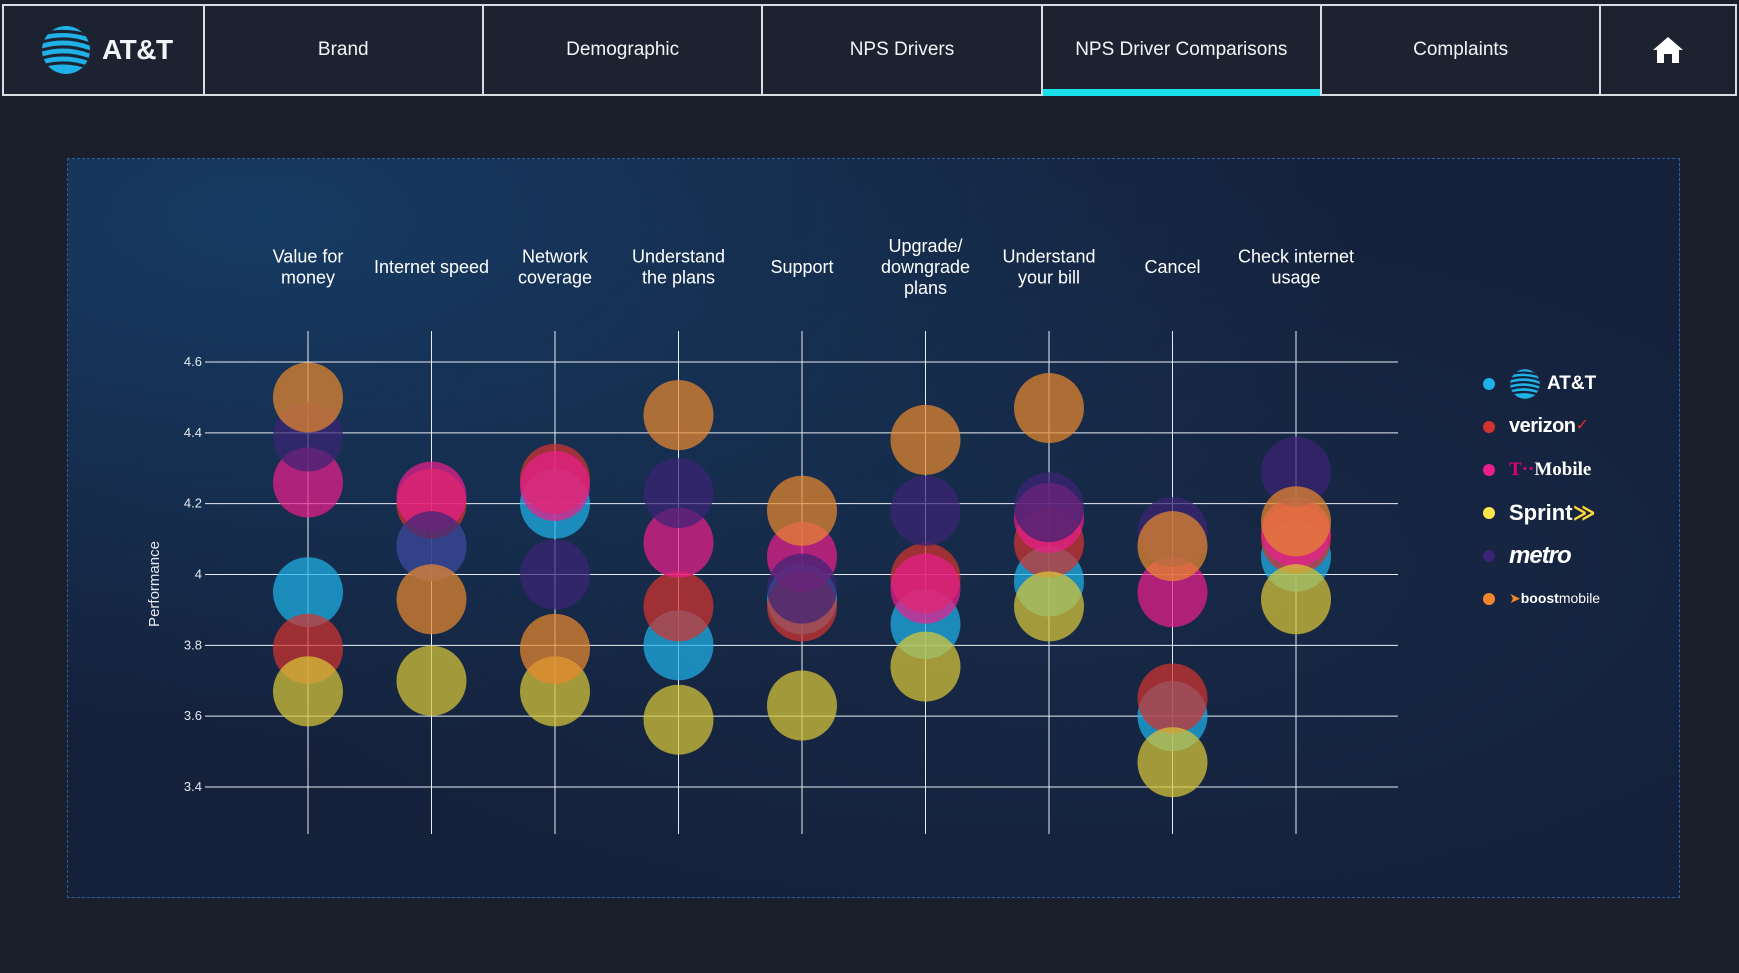 This screenshot has height=973, width=1739. I want to click on tab-label: Demographic, so click(623, 49).